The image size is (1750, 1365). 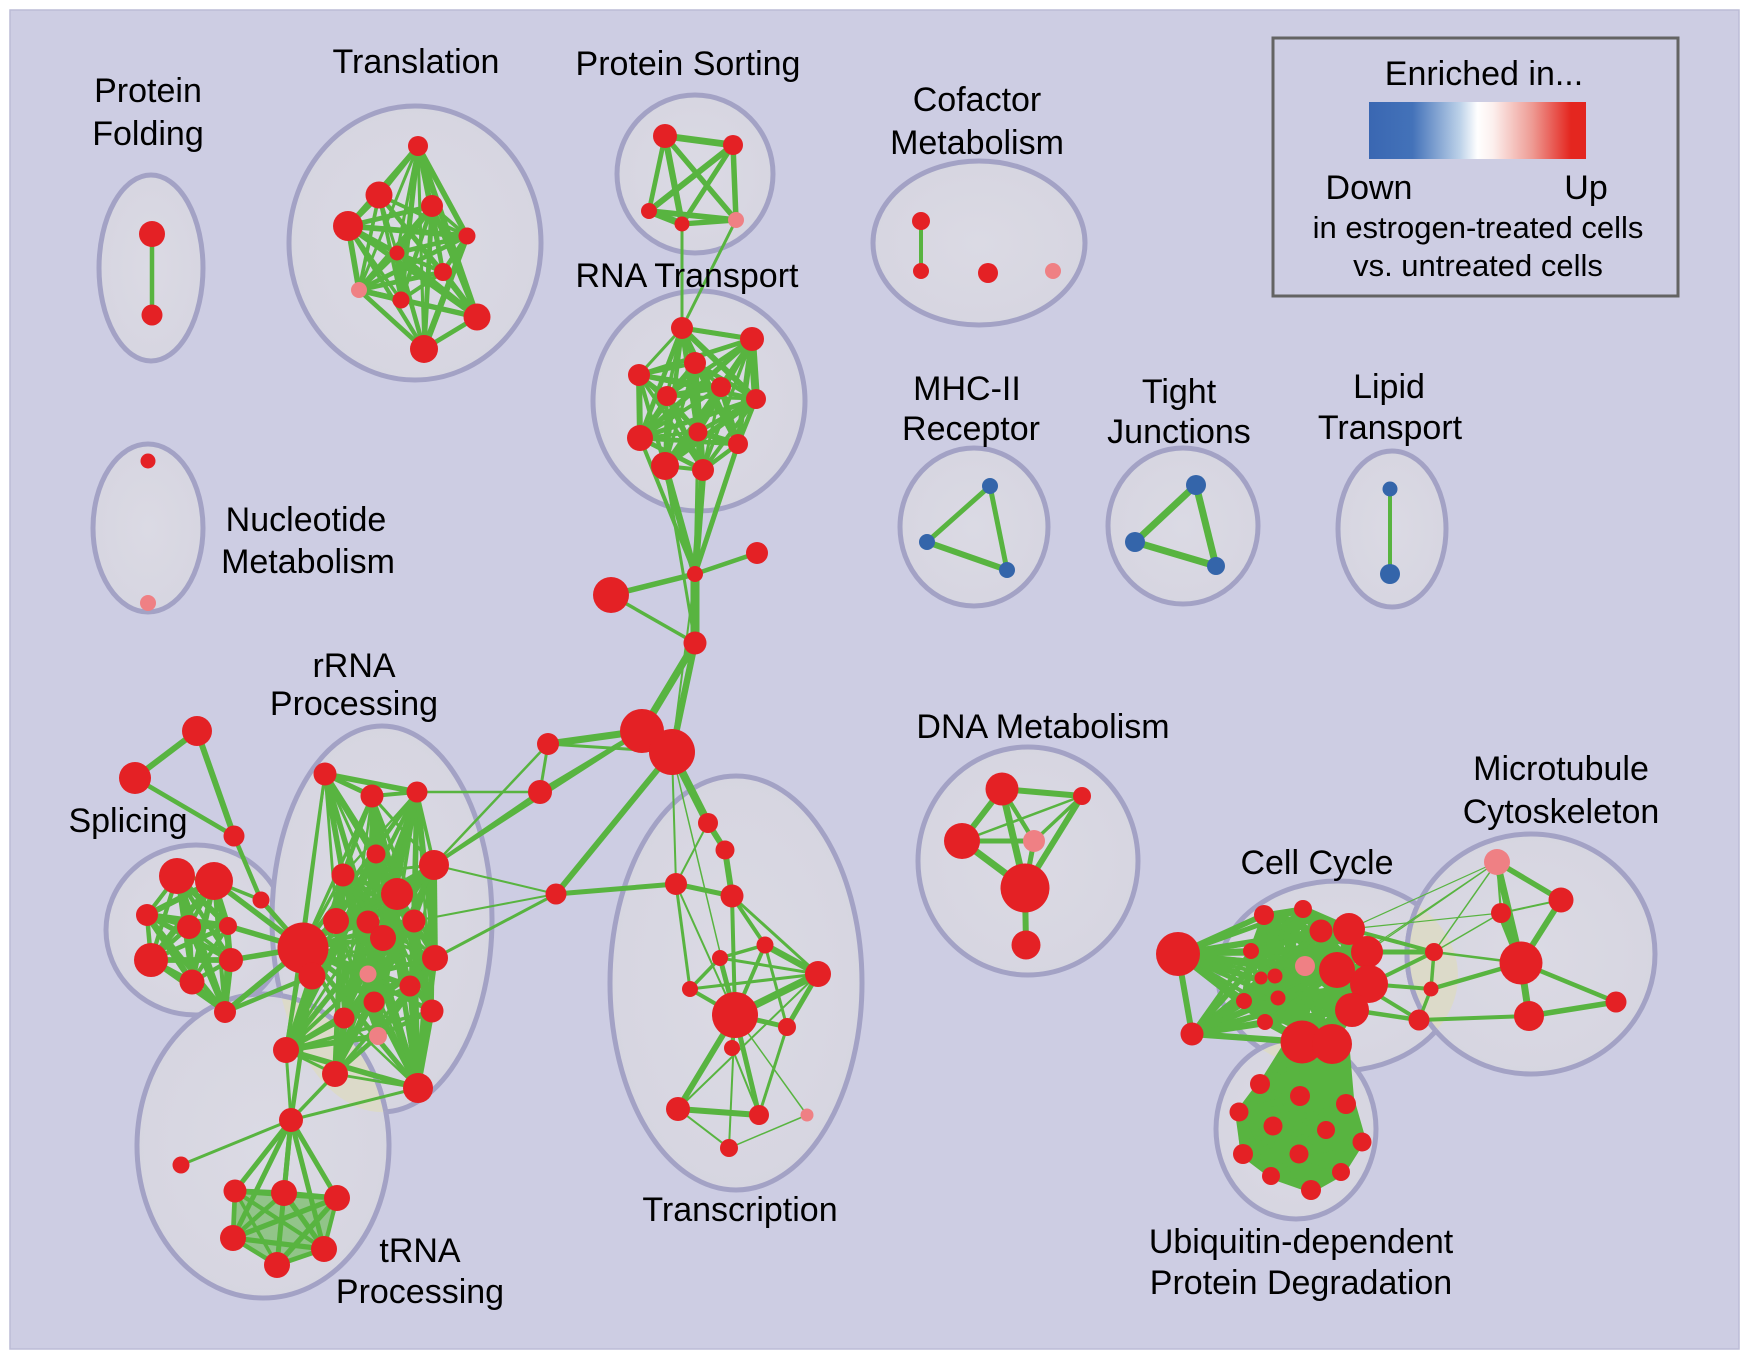 I want to click on svg-text: Microtubule, so click(x=1561, y=769).